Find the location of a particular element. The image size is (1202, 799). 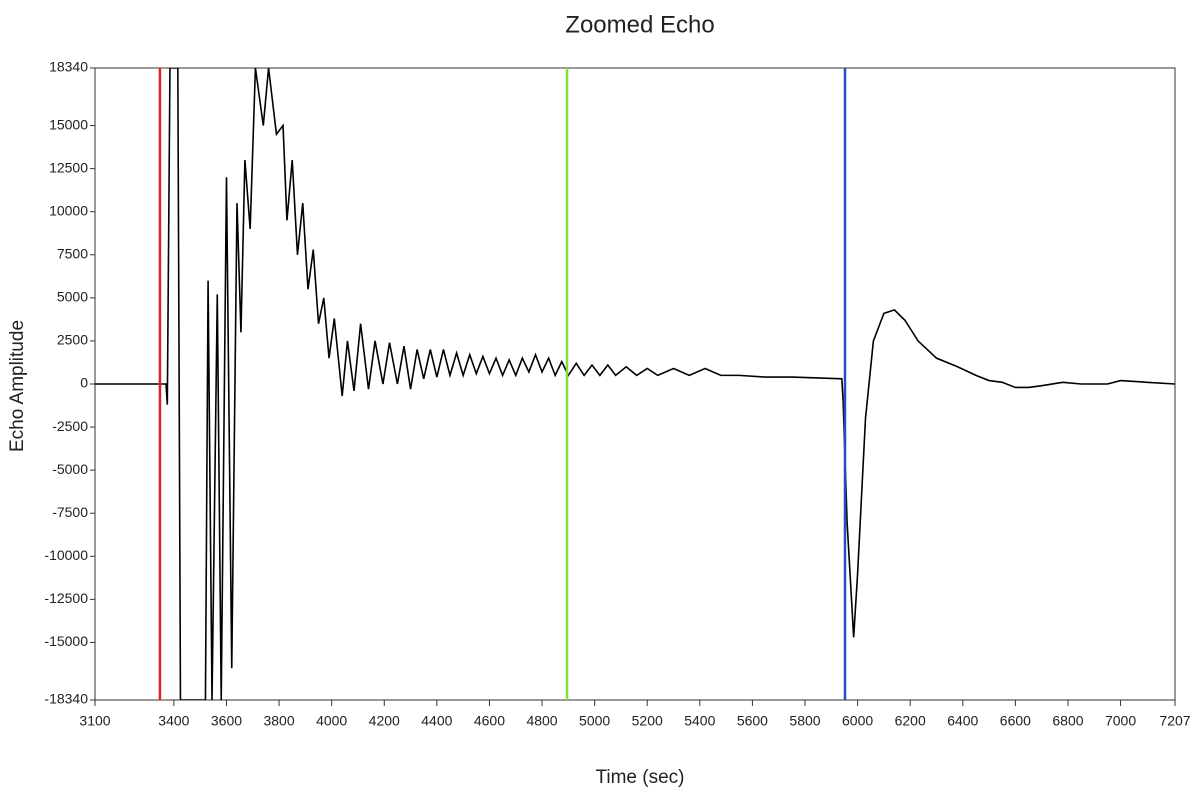

x-tick-label: 3100 is located at coordinates (94, 721).